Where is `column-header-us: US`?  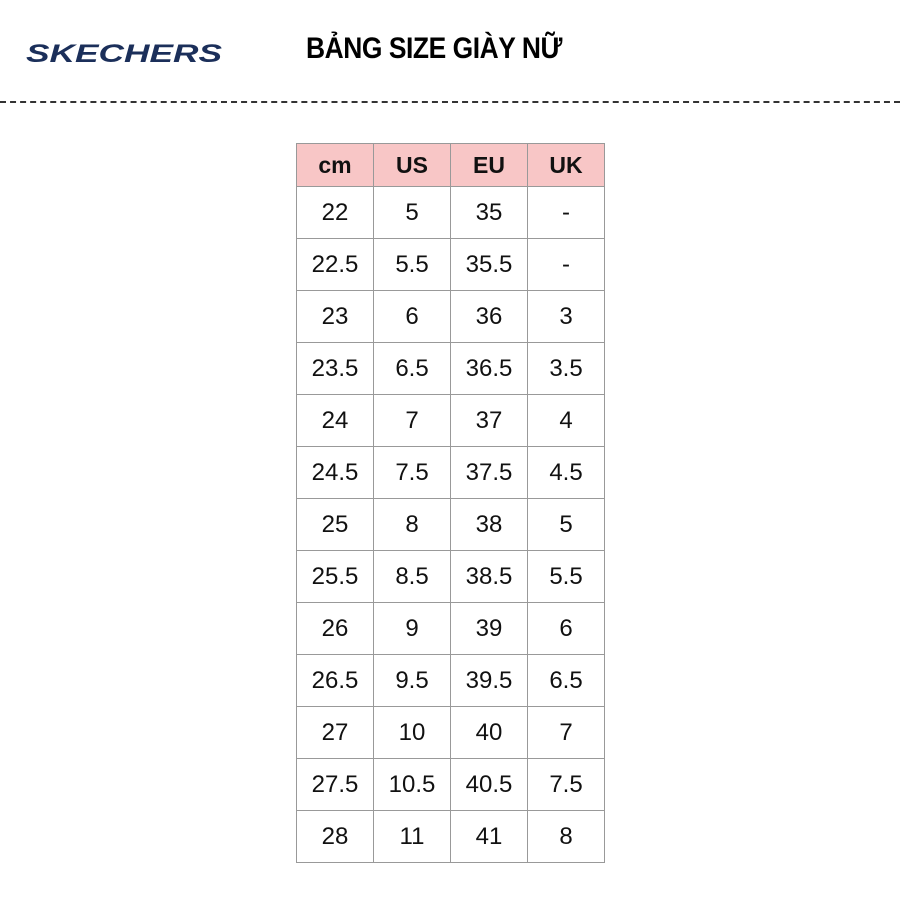
column-header-us: US is located at coordinates (412, 165).